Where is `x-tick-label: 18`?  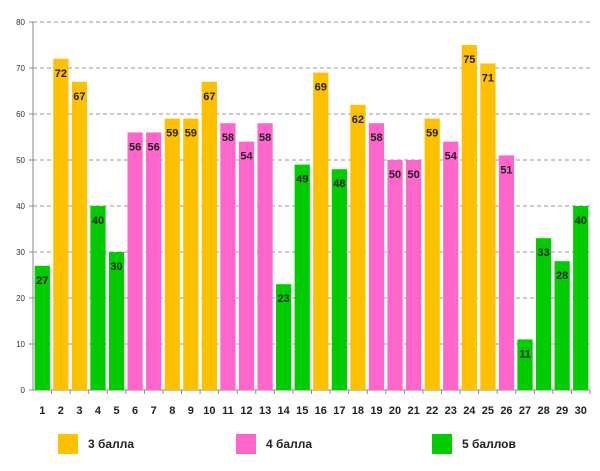 x-tick-label: 18 is located at coordinates (358, 411).